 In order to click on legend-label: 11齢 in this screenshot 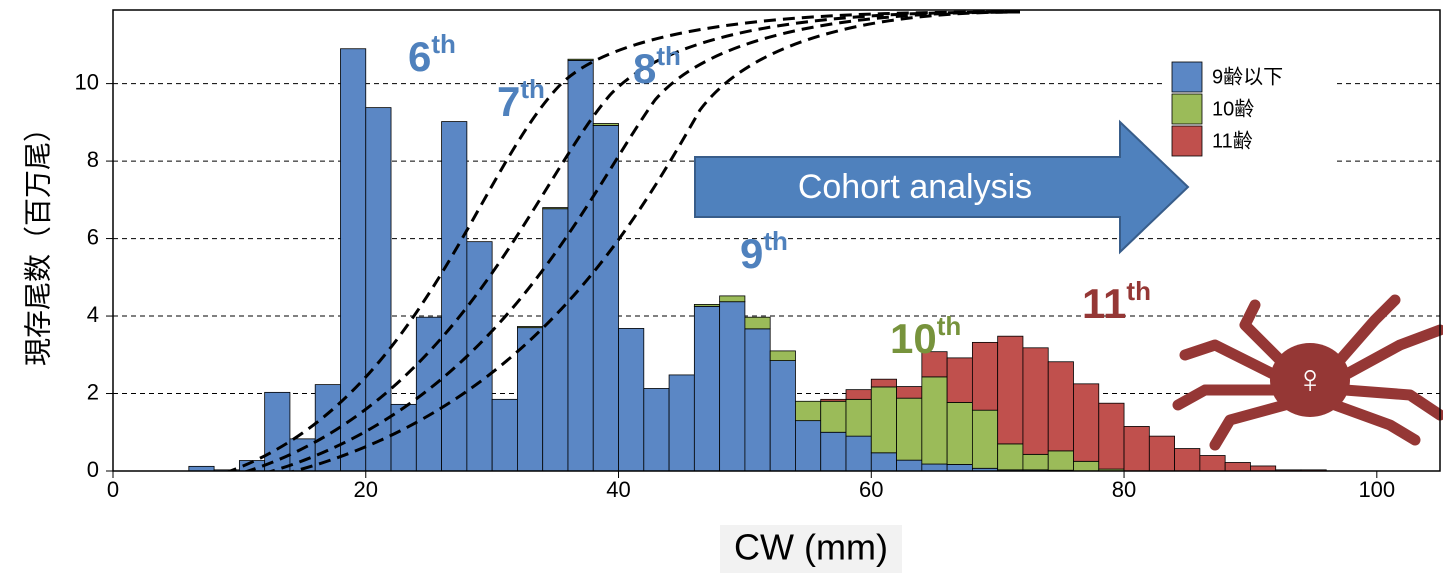, I will do `click(1232, 140)`.